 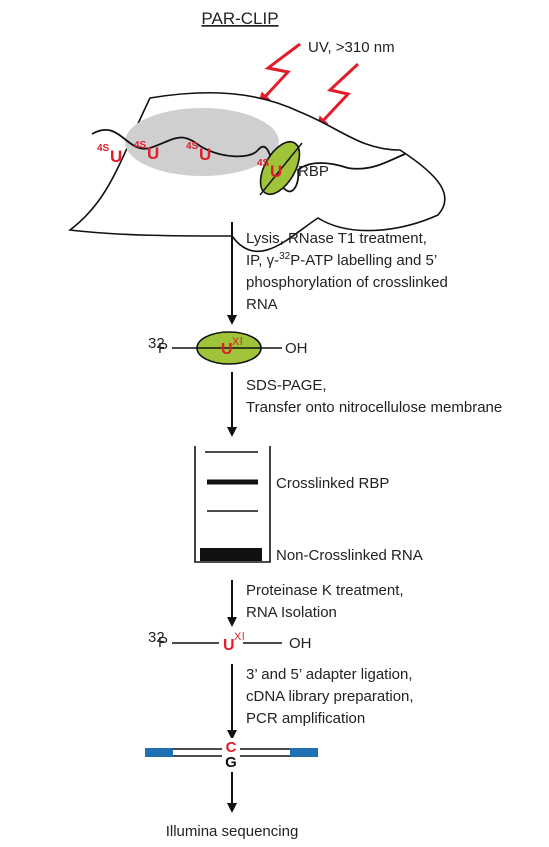 I want to click on svg-text: cDNA library preparation,, so click(x=330, y=696).